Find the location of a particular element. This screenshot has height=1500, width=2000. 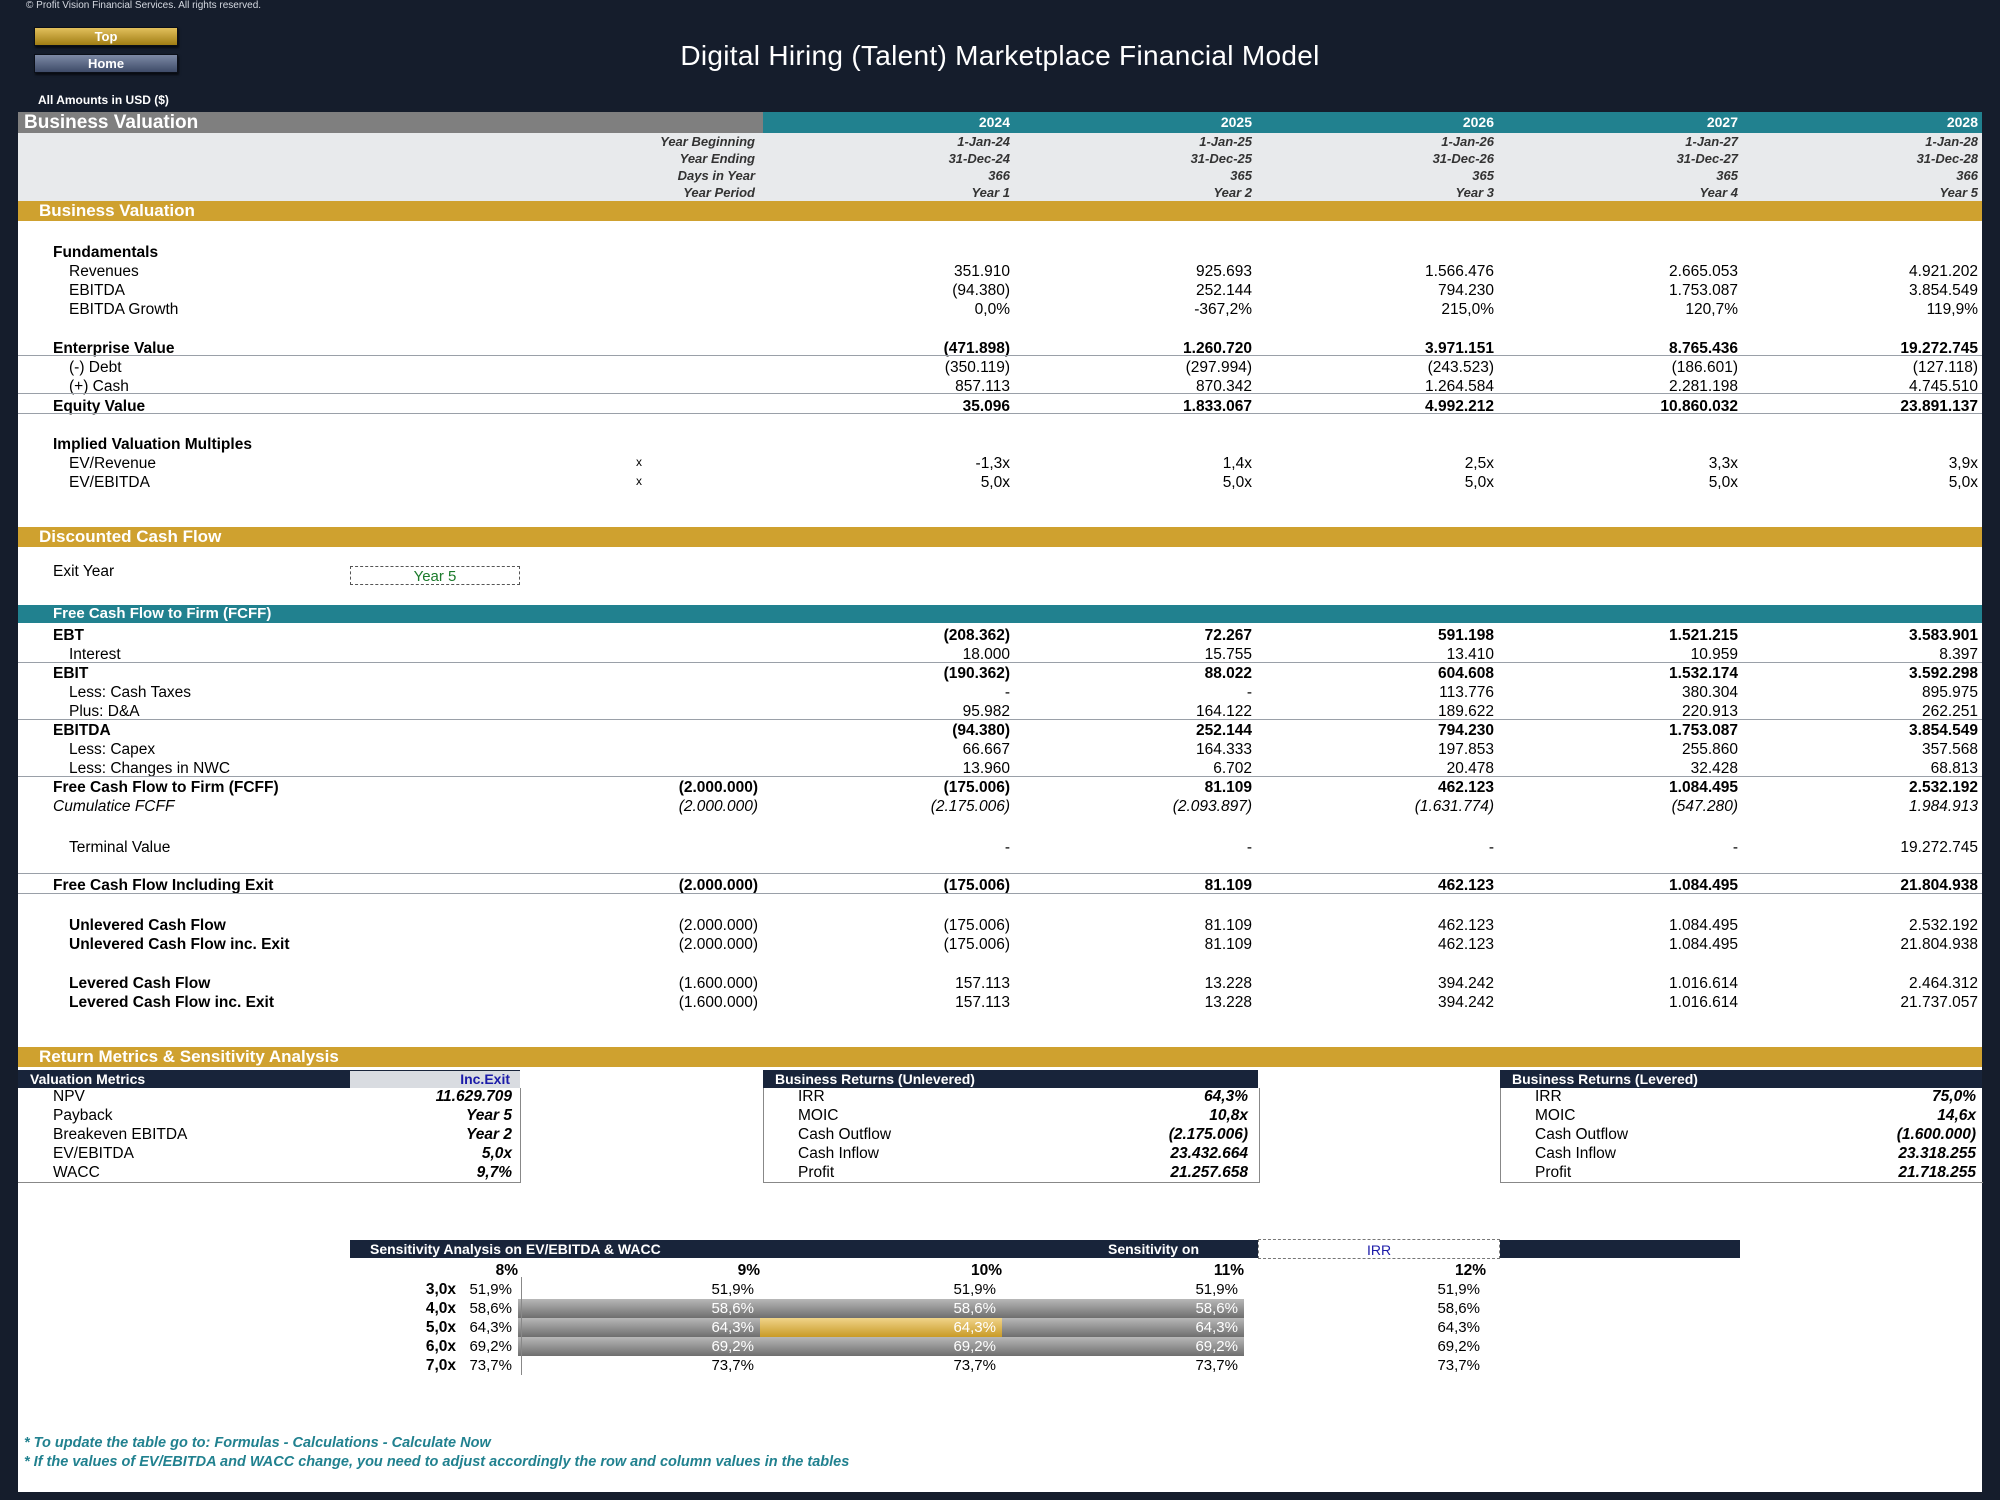

enterprise-value-label: Enterprise Value is located at coordinates (114, 348).